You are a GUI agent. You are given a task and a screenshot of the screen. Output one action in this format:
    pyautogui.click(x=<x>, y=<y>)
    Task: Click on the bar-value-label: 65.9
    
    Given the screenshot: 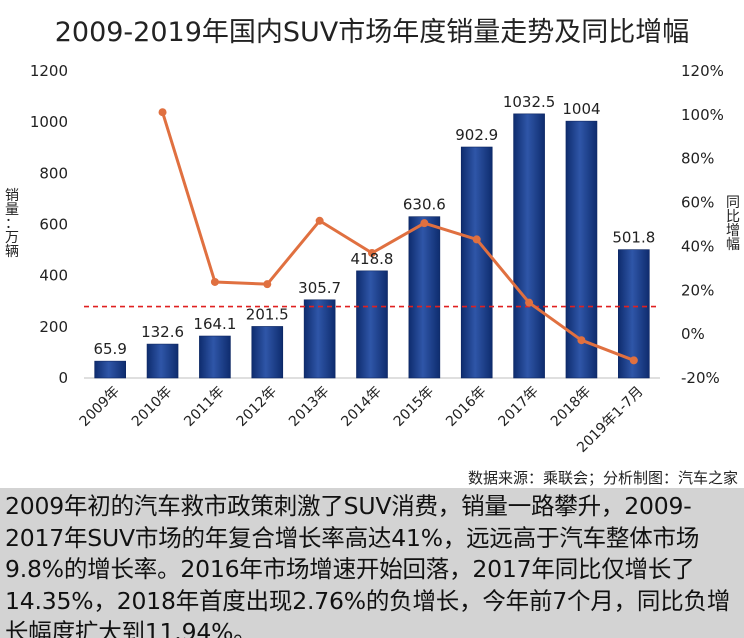 What is the action you would take?
    pyautogui.click(x=109, y=349)
    